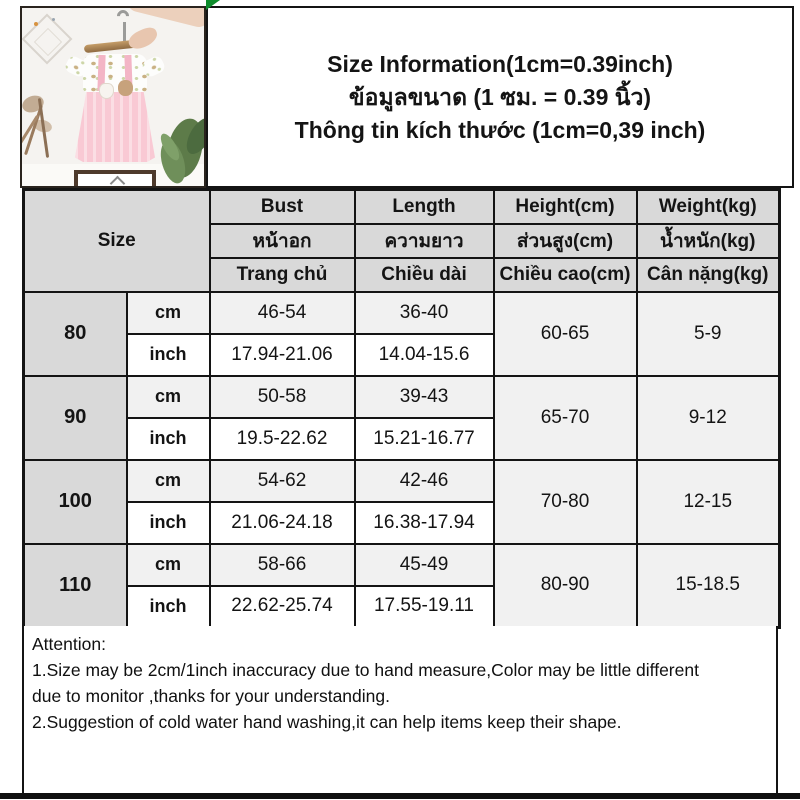  I want to click on table-row: 90 cm 50-58 39-43 65-70 9-12, so click(401, 417).